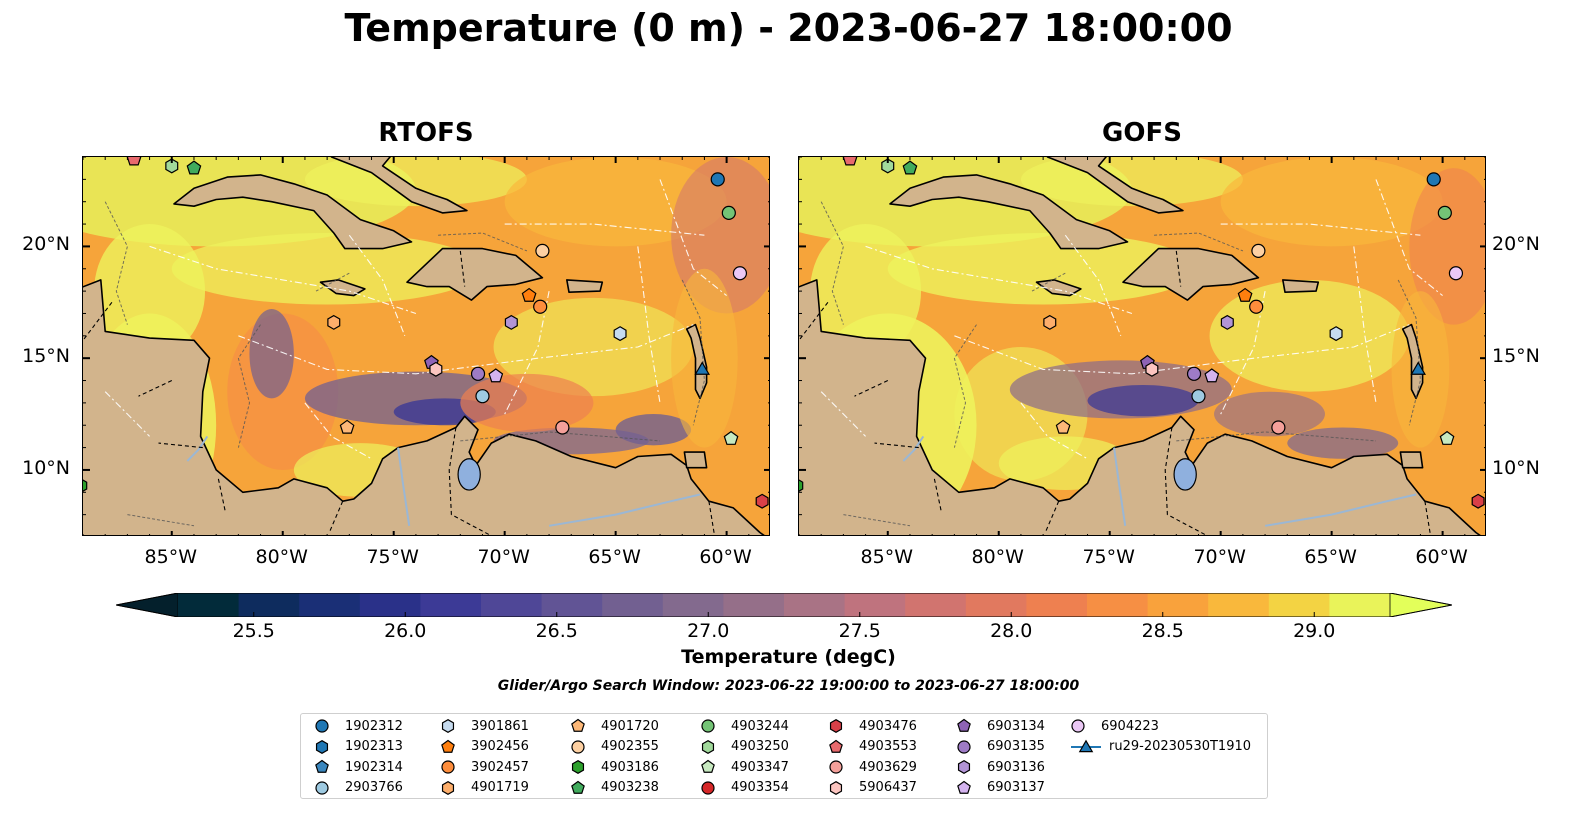 This screenshot has height=827, width=1577. Describe the element at coordinates (1420, 605) in the screenshot. I see `colorbar-max-extension` at that location.